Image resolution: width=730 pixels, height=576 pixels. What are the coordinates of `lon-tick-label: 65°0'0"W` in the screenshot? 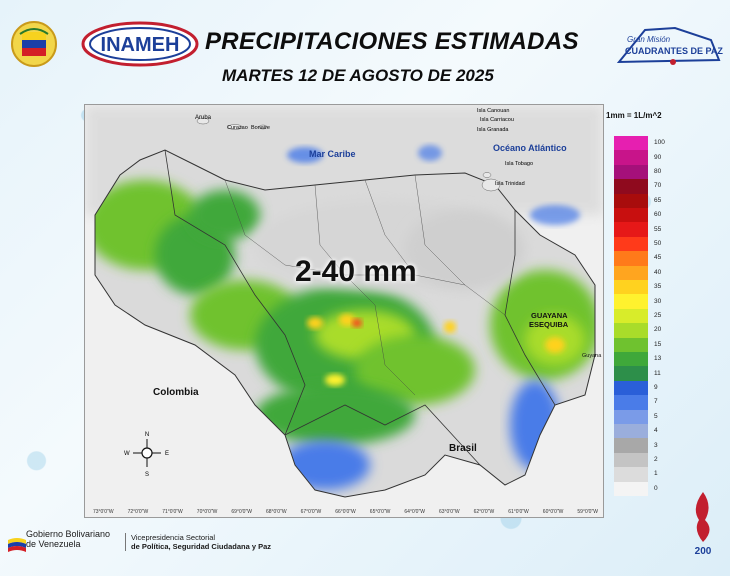 It's located at (380, 512).